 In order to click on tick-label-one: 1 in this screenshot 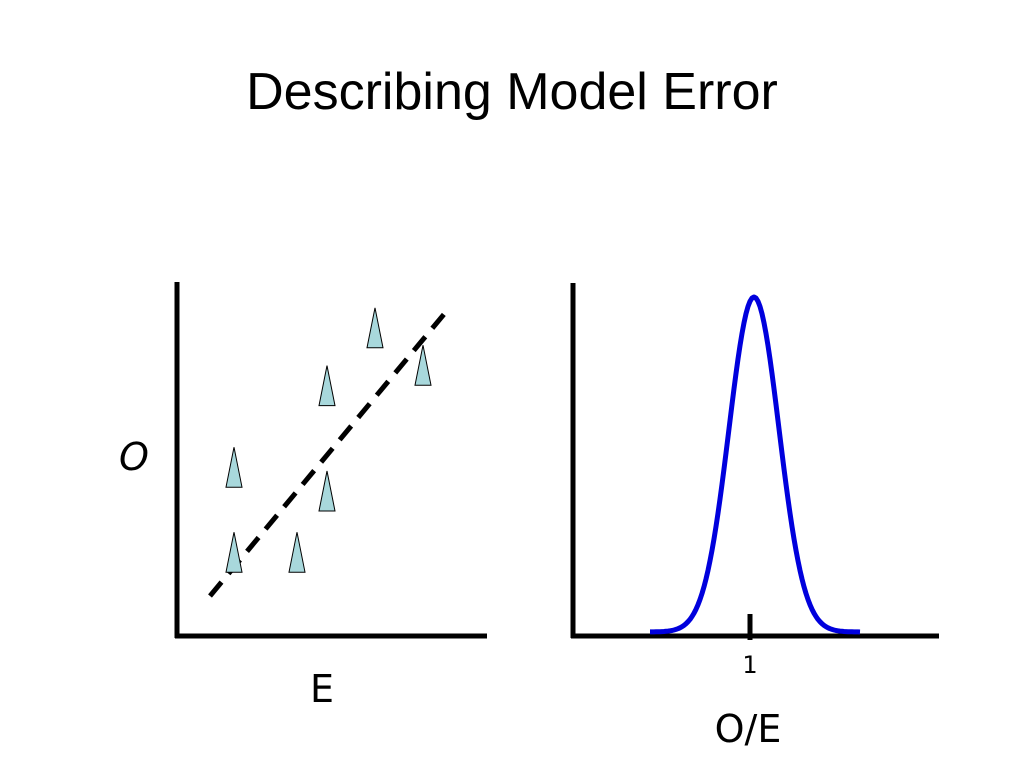, I will do `click(749, 665)`.